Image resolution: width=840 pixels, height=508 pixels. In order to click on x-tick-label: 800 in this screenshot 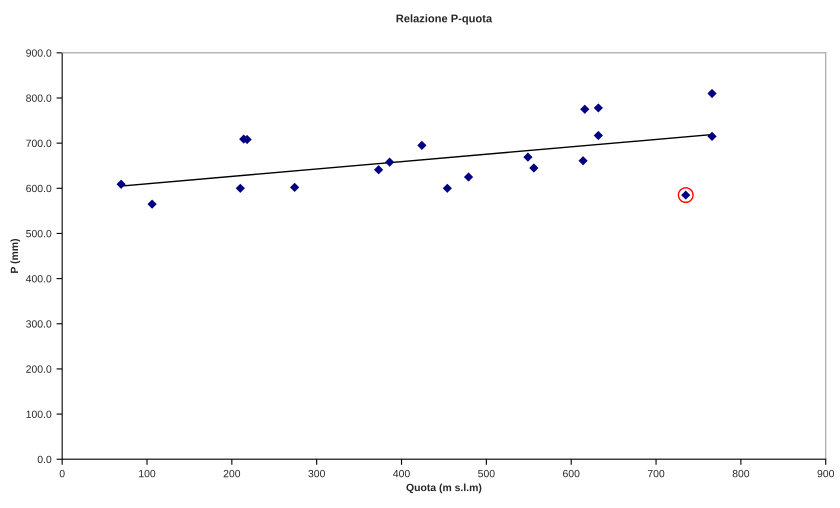, I will do `click(741, 474)`.